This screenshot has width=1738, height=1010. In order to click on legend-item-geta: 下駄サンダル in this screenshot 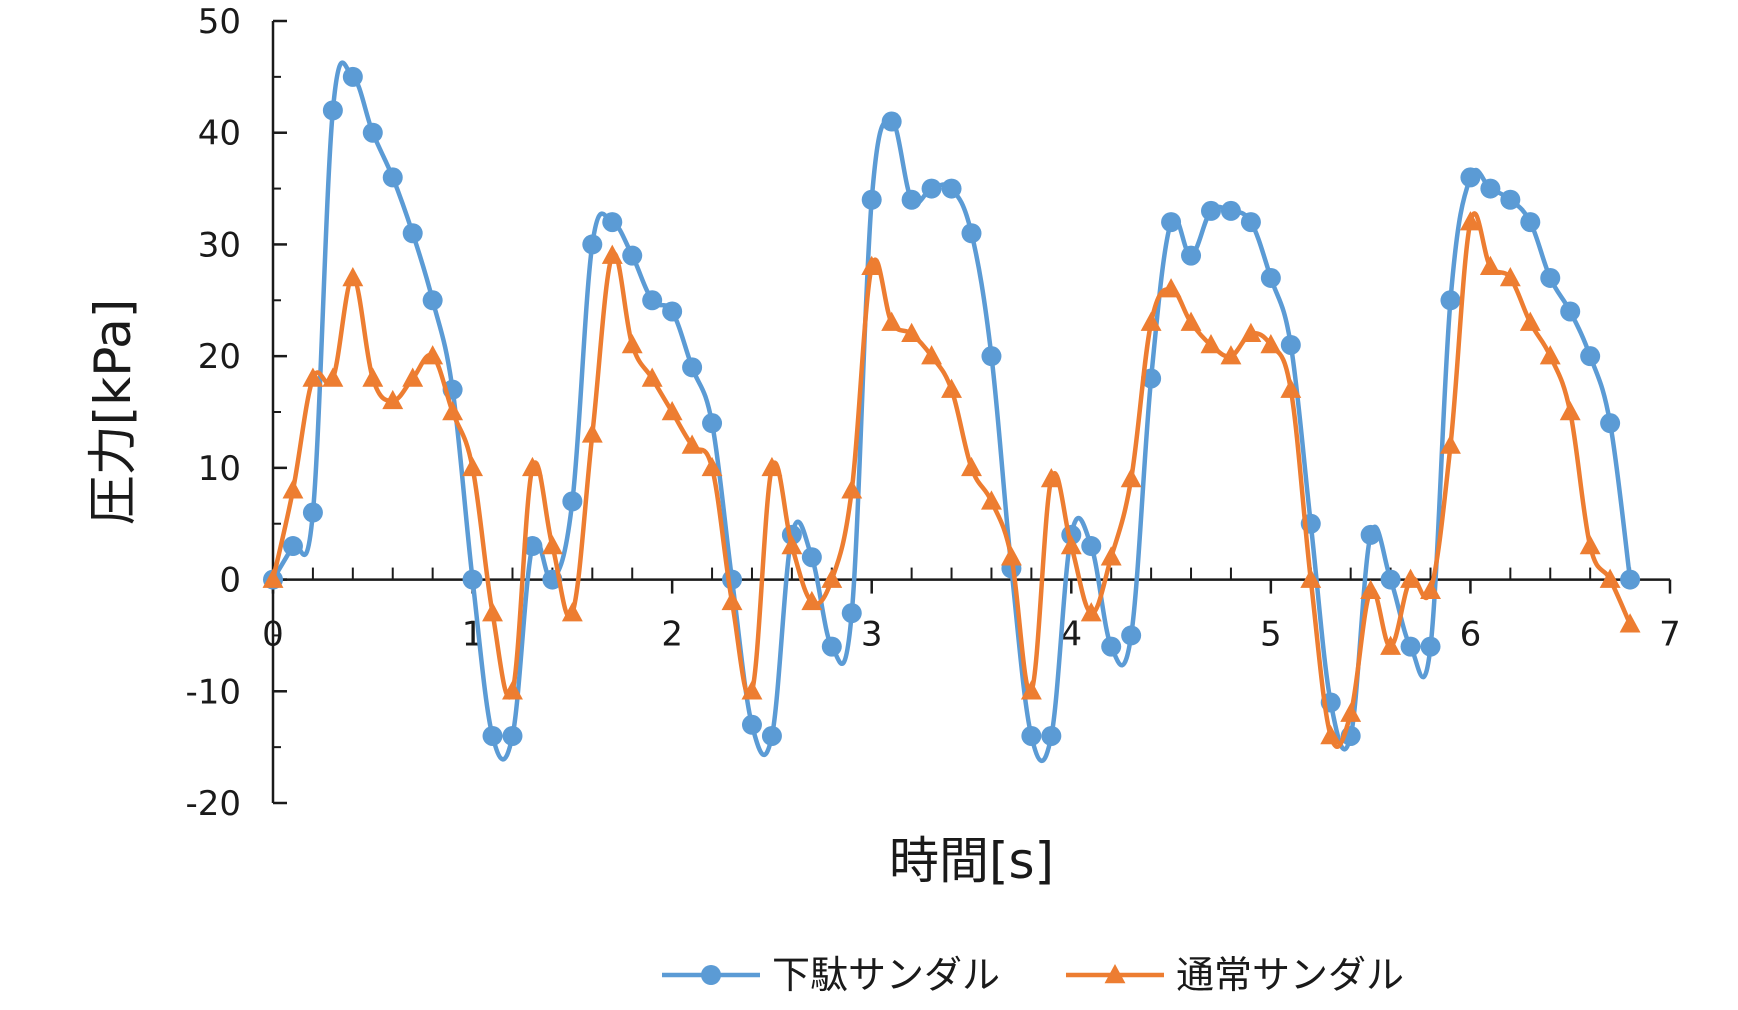, I will do `click(831, 975)`.